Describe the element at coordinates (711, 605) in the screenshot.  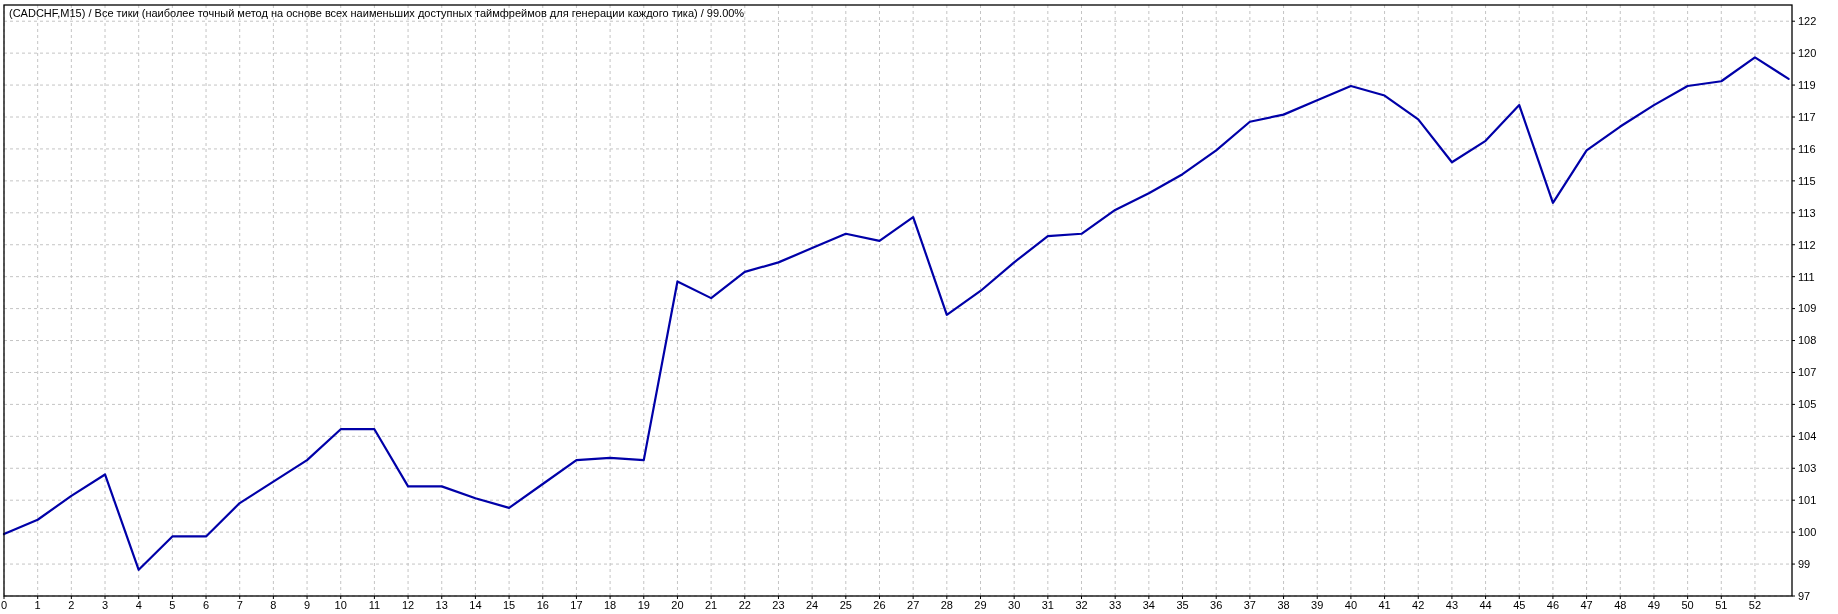
I see `x-tick-label: 21` at that location.